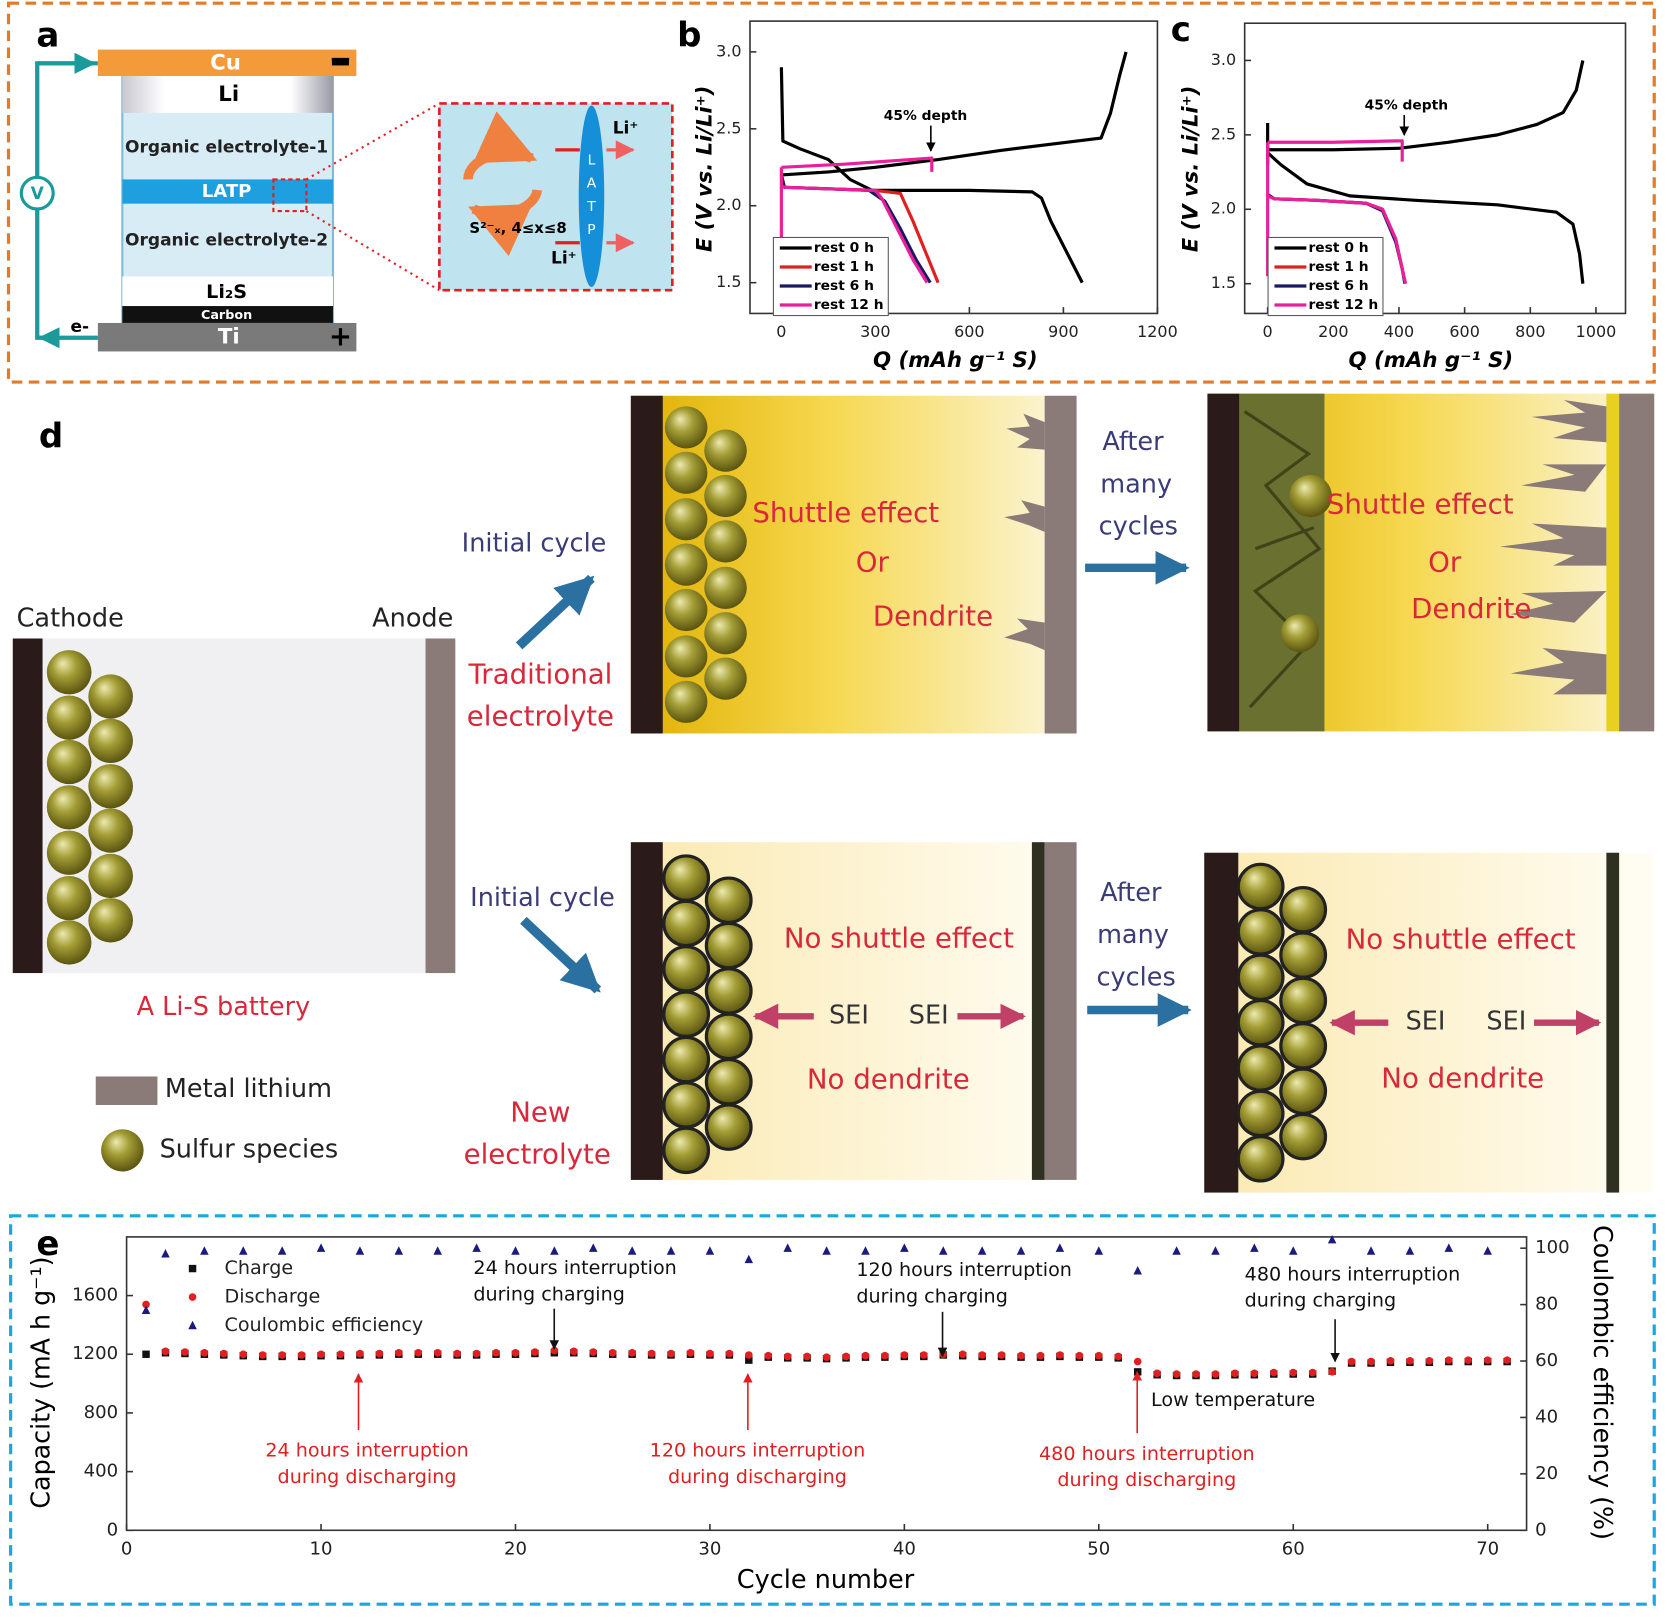 This screenshot has height=1620, width=1667. Describe the element at coordinates (728, 127) in the screenshot. I see `y-tick-label: 2.5` at that location.